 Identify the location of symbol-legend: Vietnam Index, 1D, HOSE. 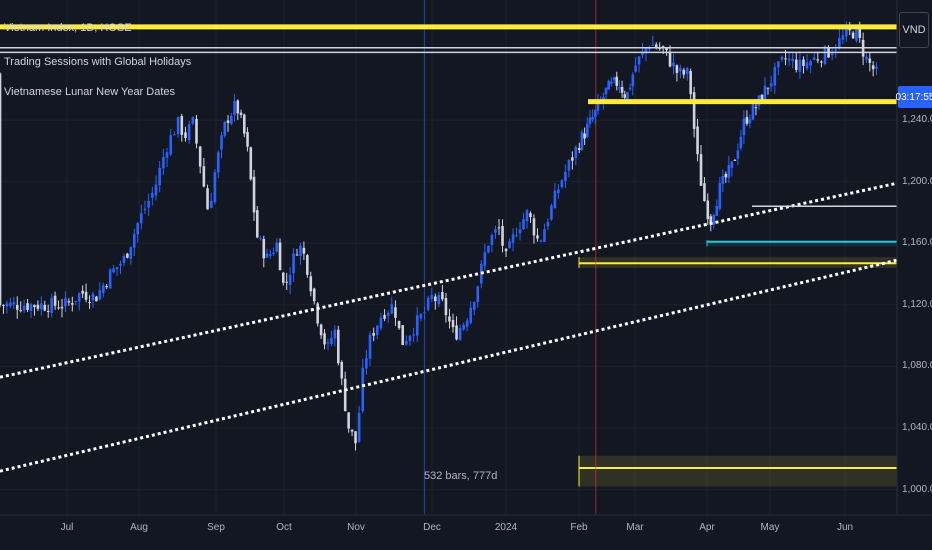
(68, 28).